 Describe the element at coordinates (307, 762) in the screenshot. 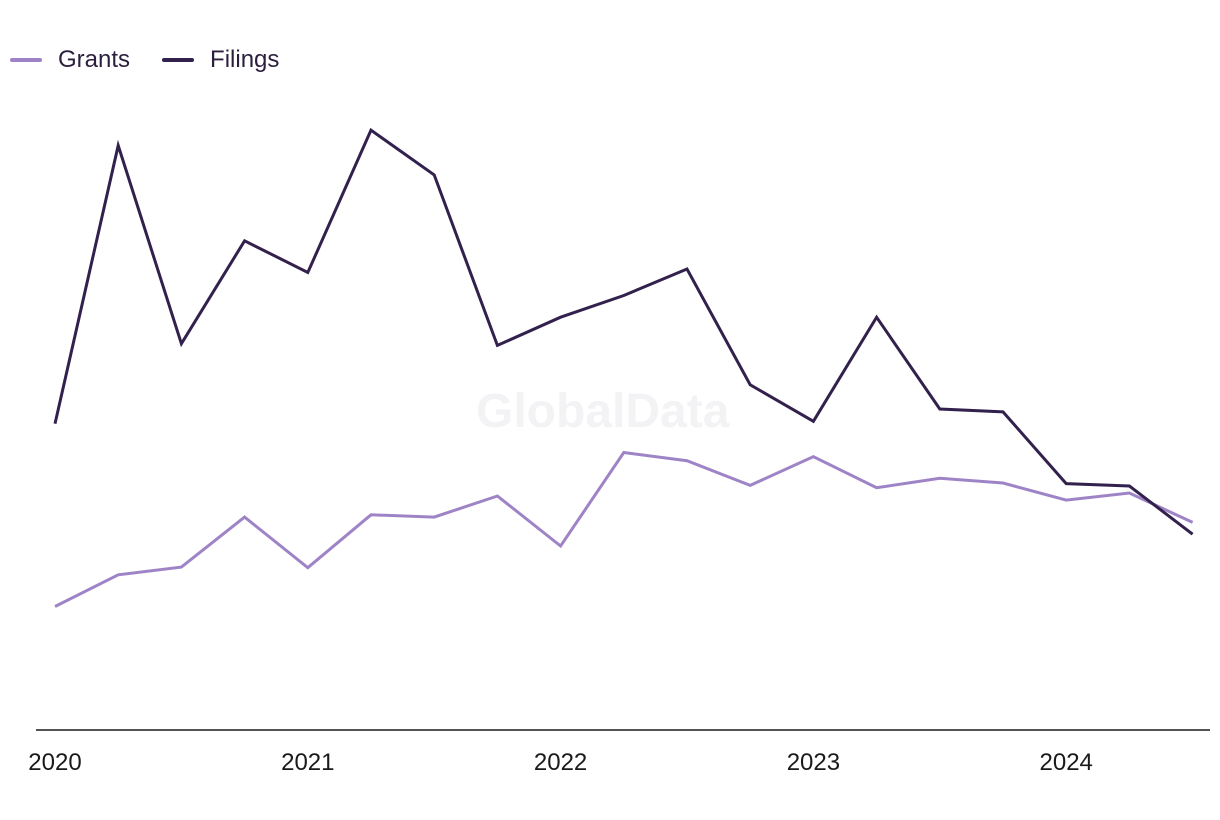

I see `x-tick-label: 2021` at that location.